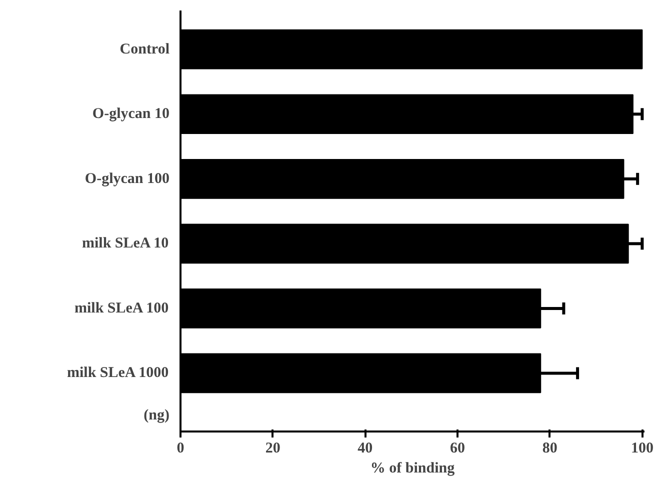 This screenshot has height=479, width=664. Describe the element at coordinates (458, 448) in the screenshot. I see `x-tick-label: 60` at that location.